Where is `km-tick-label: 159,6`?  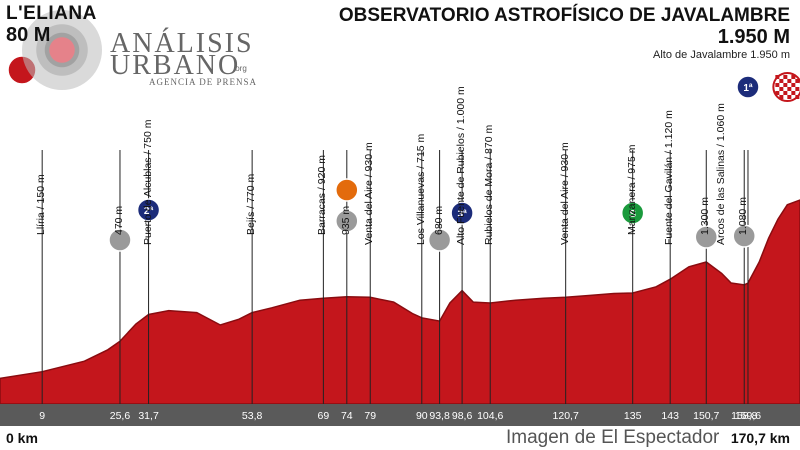
km-tick-label: 159,6 is located at coordinates (748, 416).